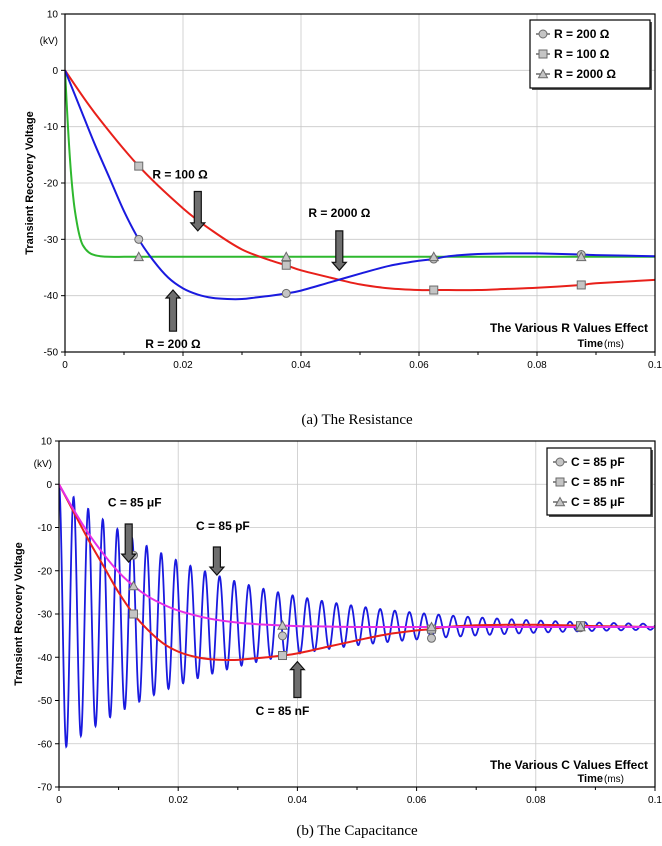 The height and width of the screenshot is (846, 662). What do you see at coordinates (569, 765) in the screenshot?
I see `corner-note: The Various C Values Effect` at bounding box center [569, 765].